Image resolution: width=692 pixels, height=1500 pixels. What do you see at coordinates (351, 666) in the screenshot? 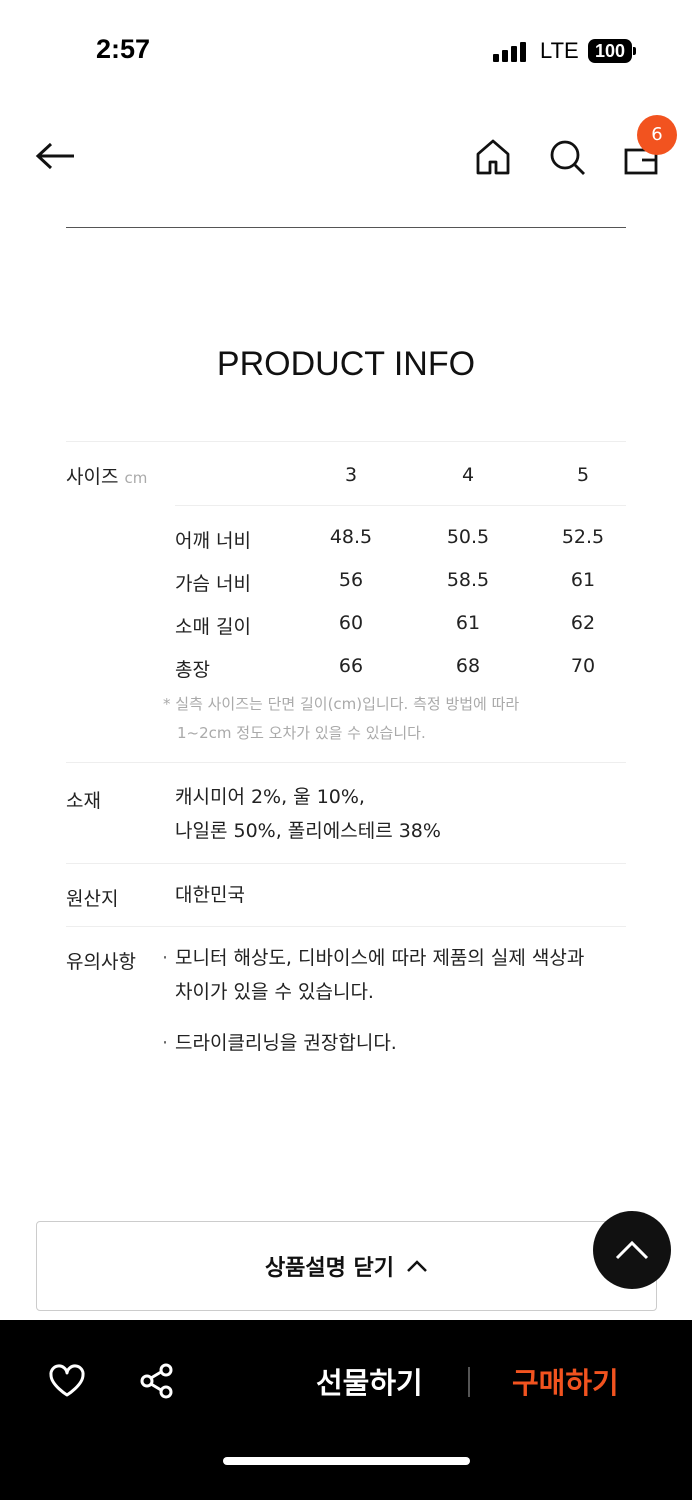
I see `cell: 66` at bounding box center [351, 666].